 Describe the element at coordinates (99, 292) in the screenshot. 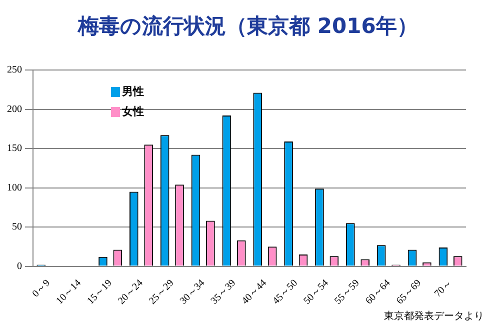

I see `x-tick-label: 15～19` at that location.